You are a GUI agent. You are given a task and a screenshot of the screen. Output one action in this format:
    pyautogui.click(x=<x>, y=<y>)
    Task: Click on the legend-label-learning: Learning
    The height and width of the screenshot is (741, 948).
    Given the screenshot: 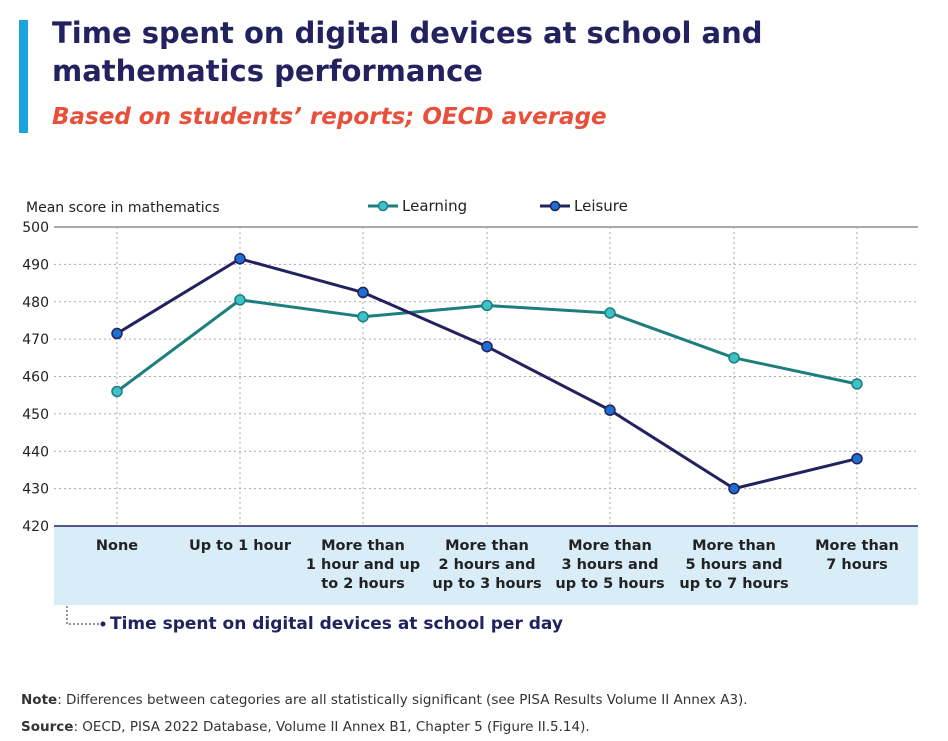 What is the action you would take?
    pyautogui.click(x=434, y=206)
    